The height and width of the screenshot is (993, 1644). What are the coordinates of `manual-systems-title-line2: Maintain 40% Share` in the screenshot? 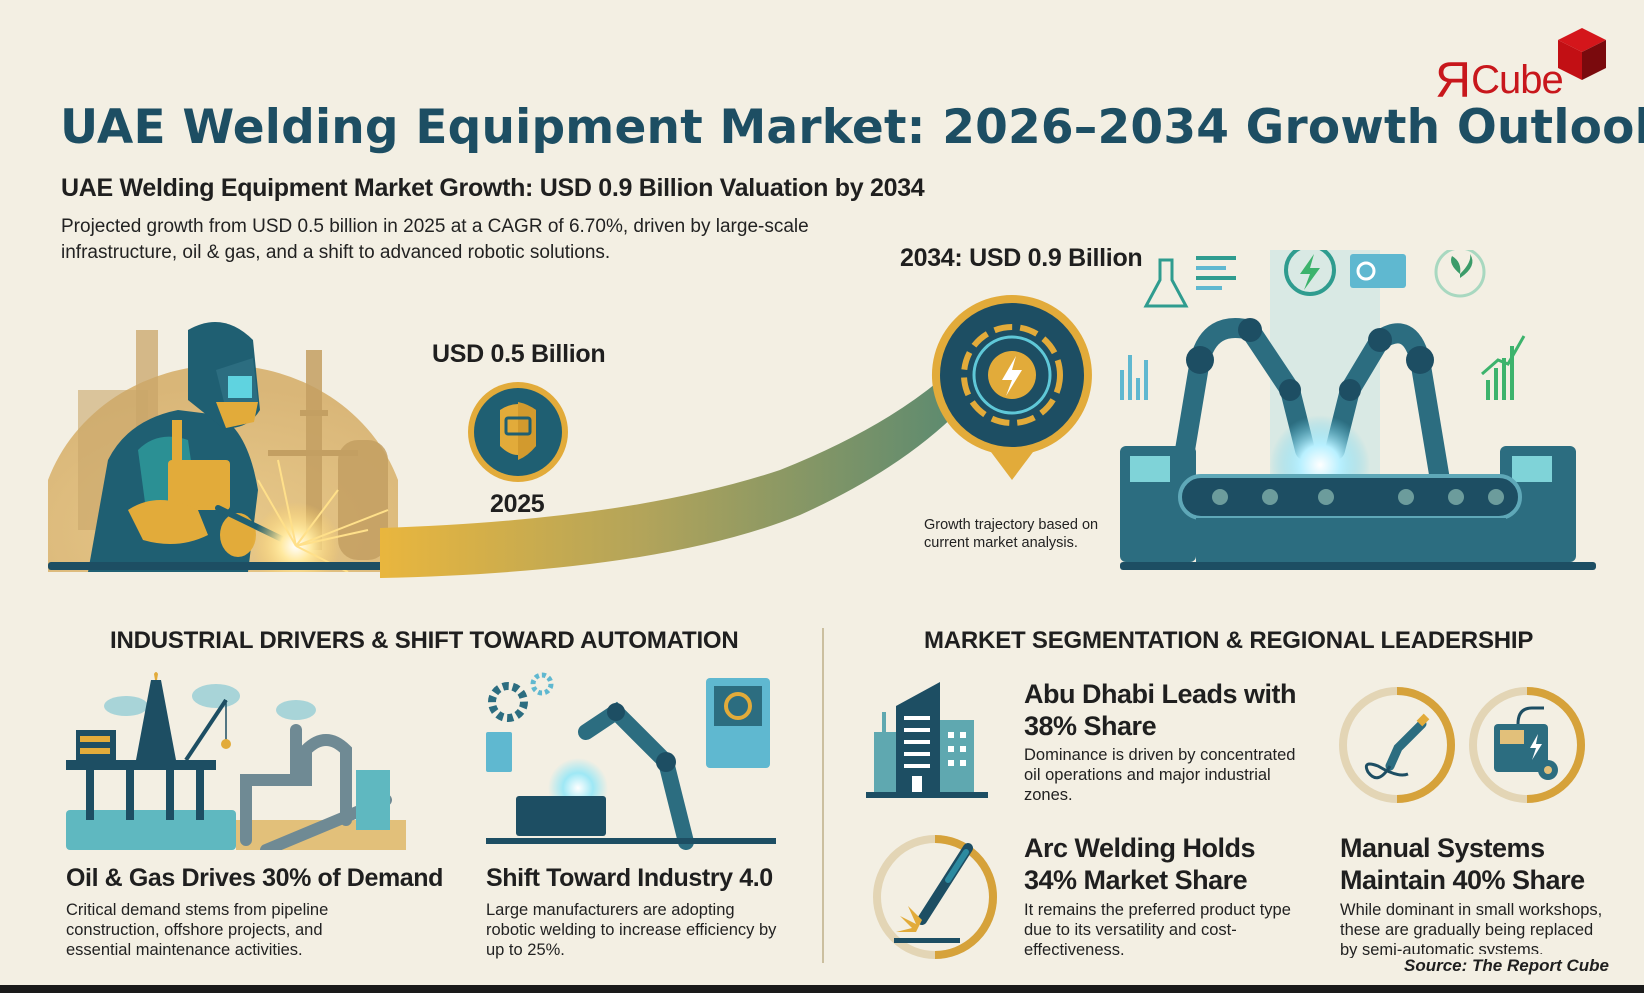 It's located at (1462, 880).